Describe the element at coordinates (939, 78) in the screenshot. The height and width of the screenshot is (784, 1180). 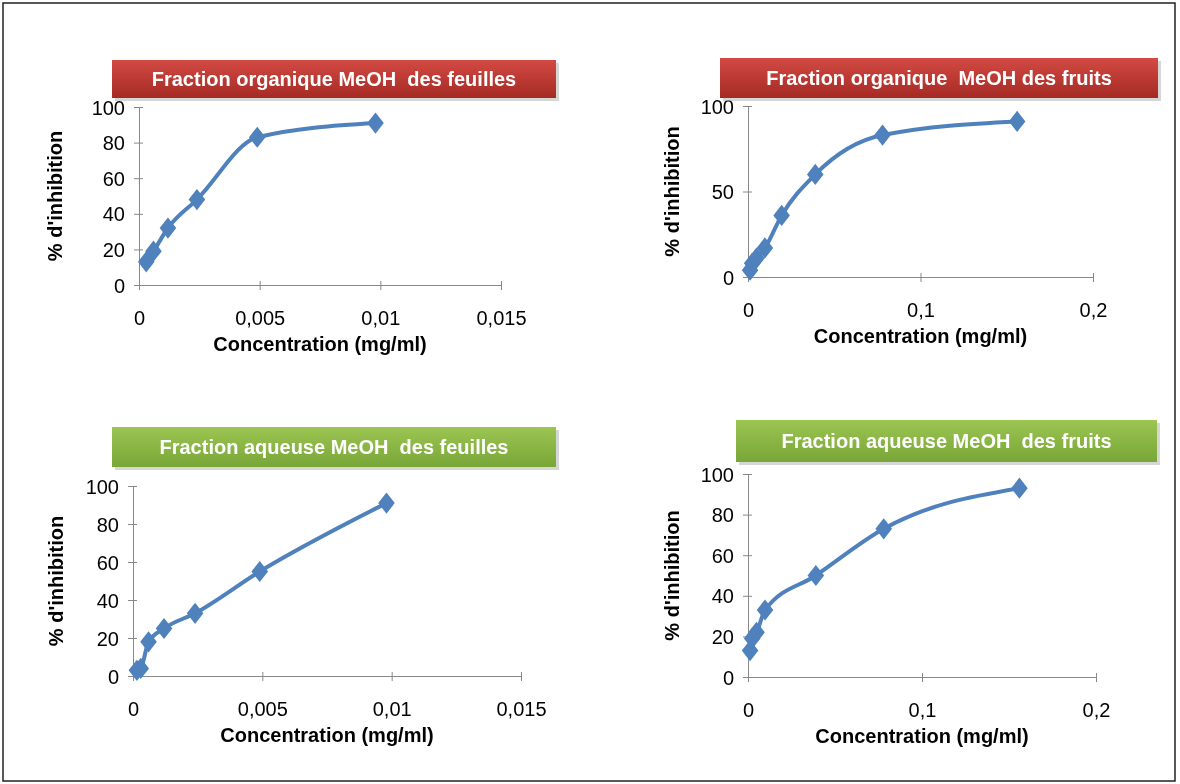
I see `chart-title: Fraction organique MeOH des fruits` at that location.